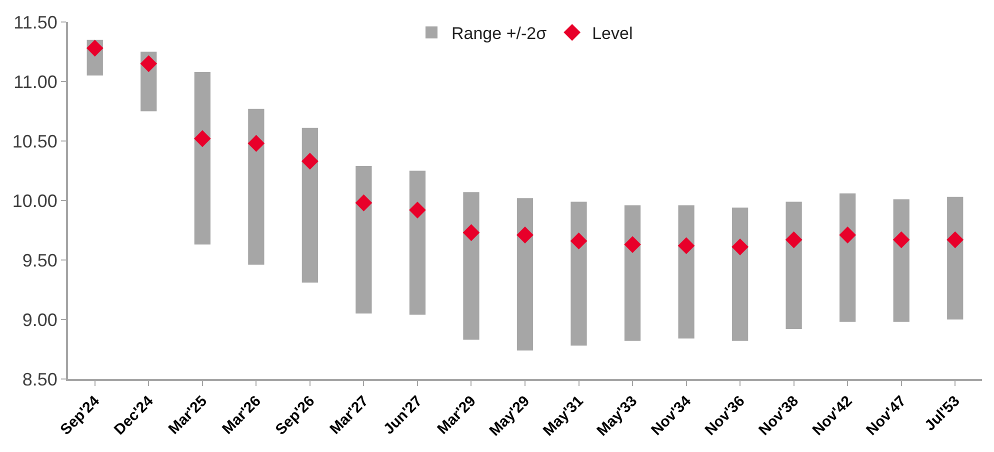  Describe the element at coordinates (35, 200) in the screenshot. I see `y-tick-label: 10.00` at that location.